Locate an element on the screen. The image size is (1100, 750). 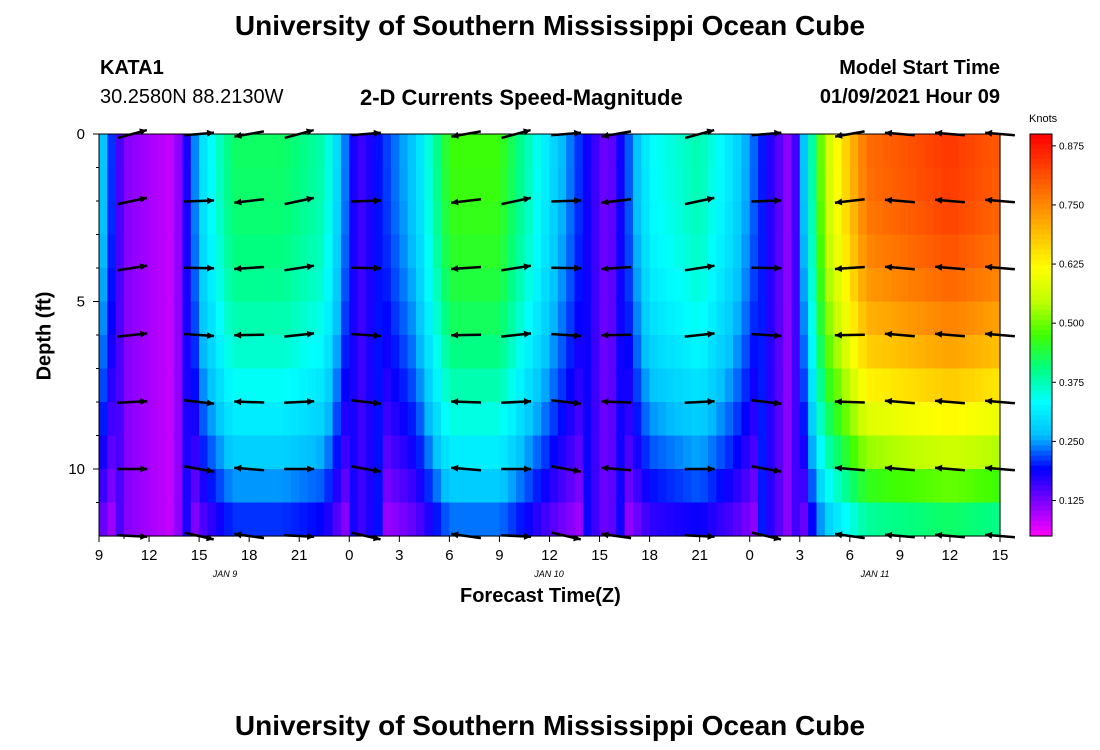
x-tick-label: 18 is located at coordinates (249, 555).